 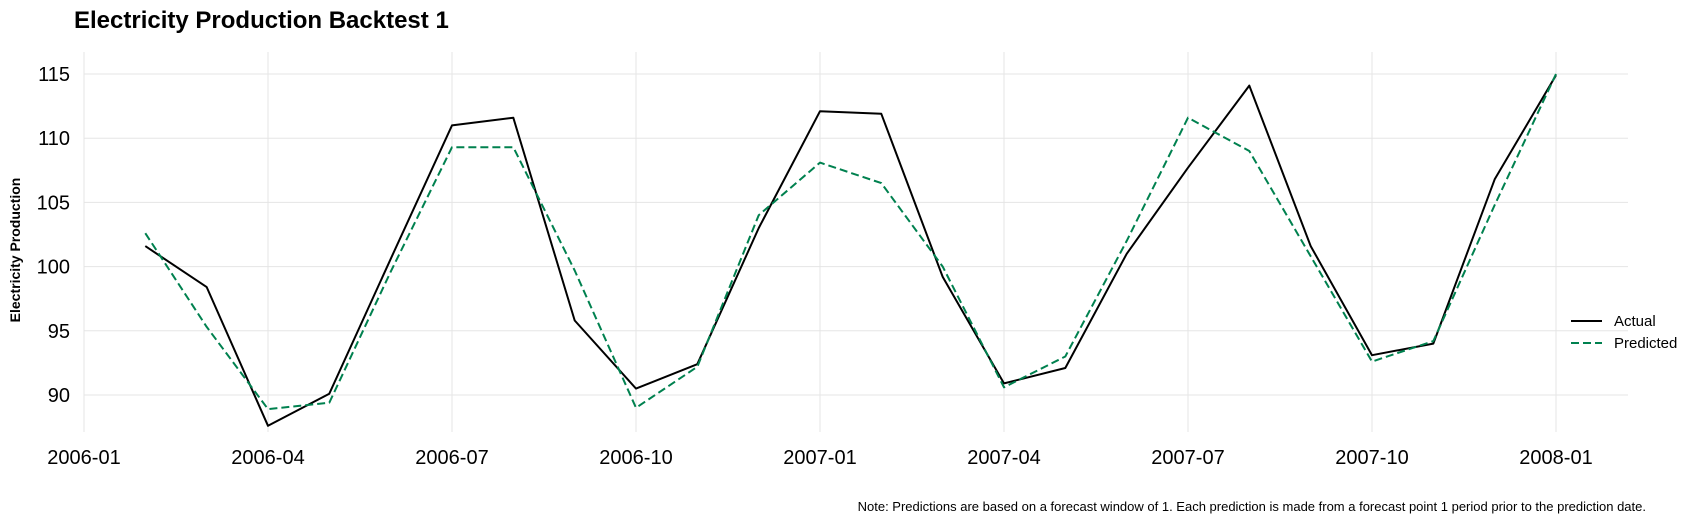 What do you see at coordinates (59, 332) in the screenshot?
I see `y-tick-label: 95` at bounding box center [59, 332].